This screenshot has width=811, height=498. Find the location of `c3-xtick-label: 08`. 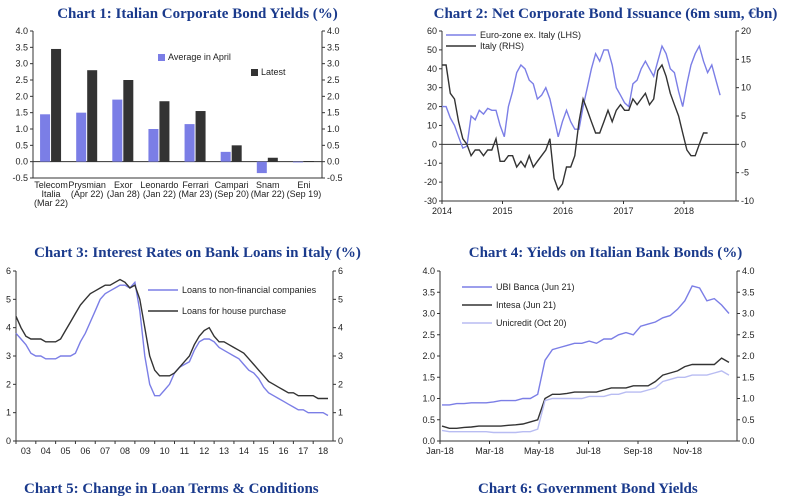

c3-xtick-label: 08 is located at coordinates (125, 451).